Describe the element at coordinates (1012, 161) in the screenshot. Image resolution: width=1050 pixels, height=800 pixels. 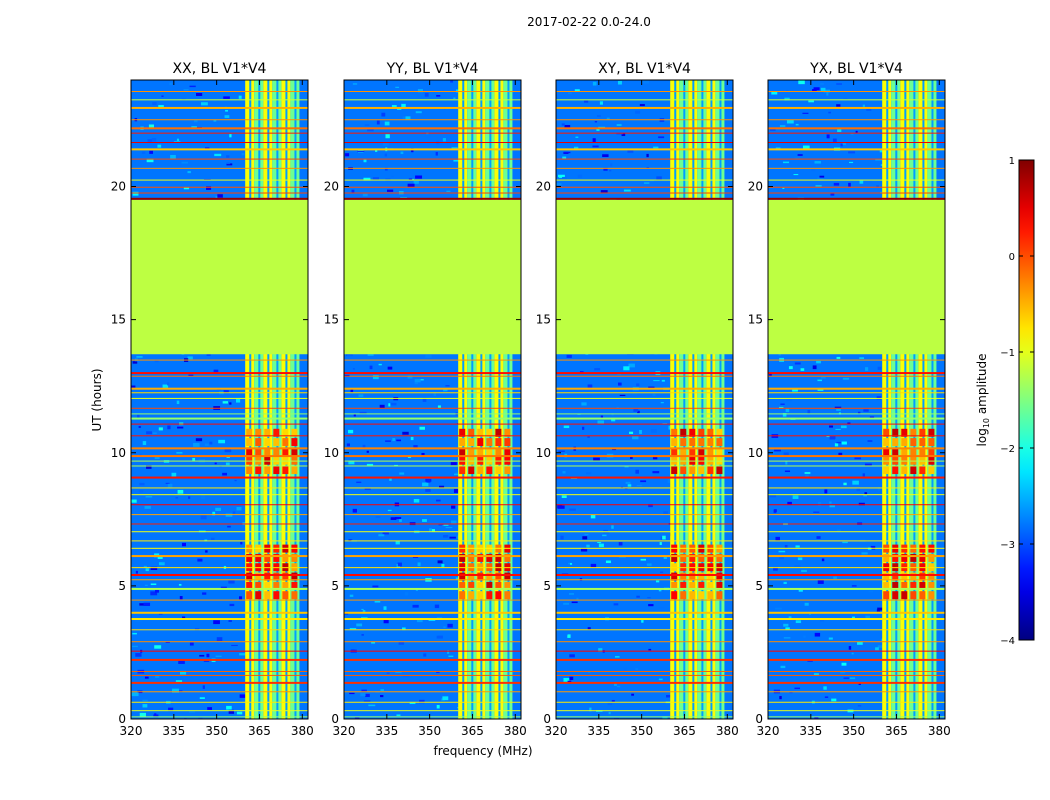
I see `colorbar-tick-label: 1` at that location.